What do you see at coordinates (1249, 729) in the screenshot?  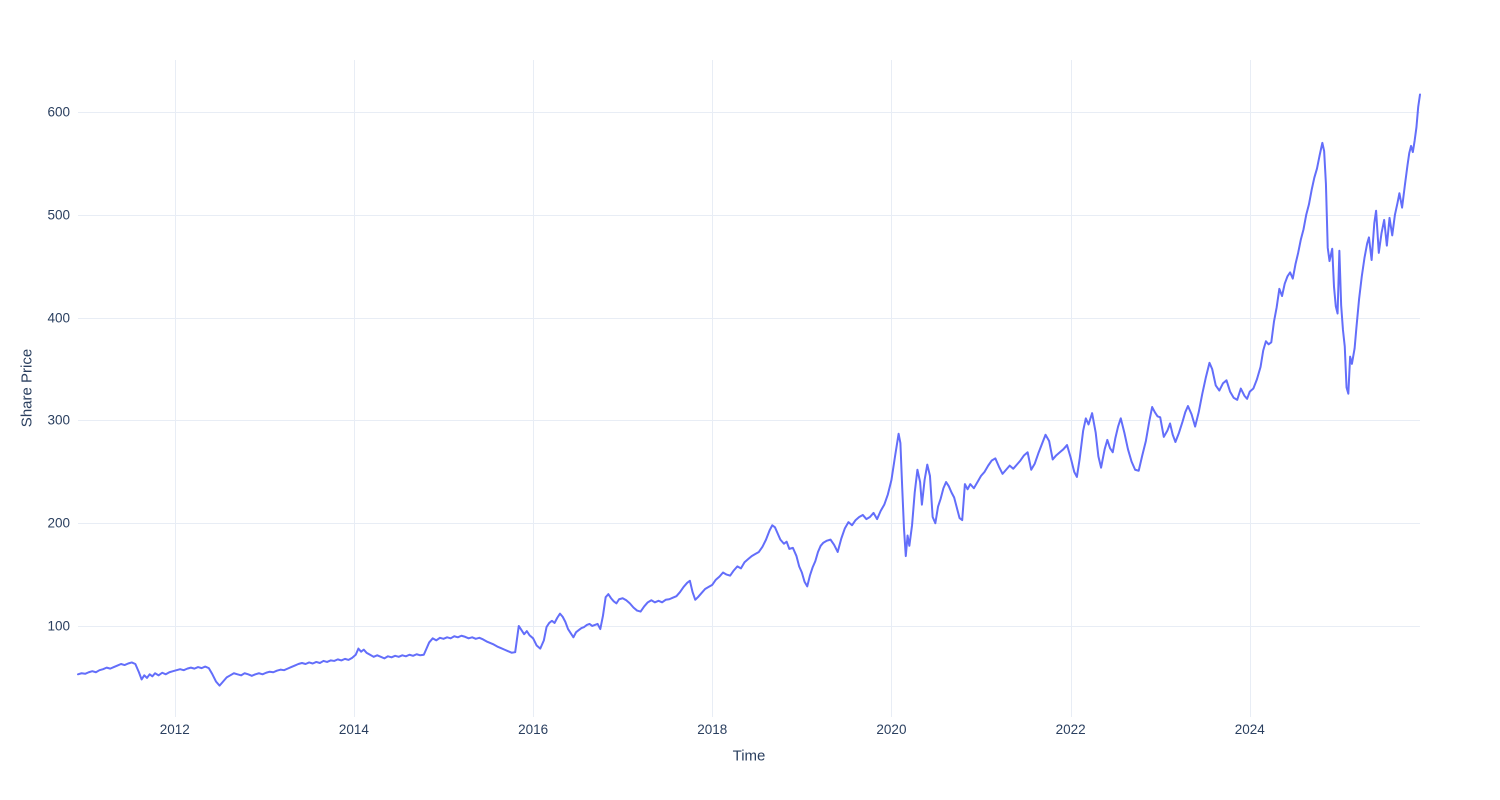 I see `x-tick-label: 2024` at bounding box center [1249, 729].